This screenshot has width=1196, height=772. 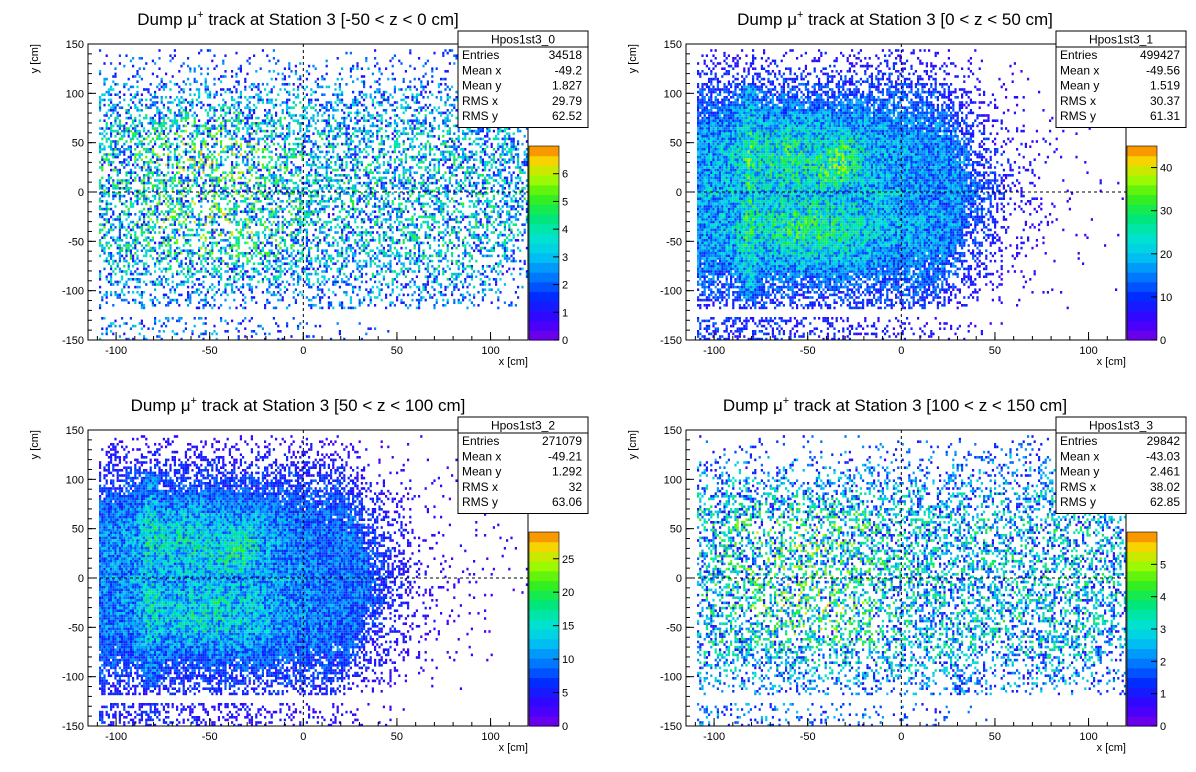 What do you see at coordinates (1165, 116) in the screenshot?
I see `stats-value: 61.31` at bounding box center [1165, 116].